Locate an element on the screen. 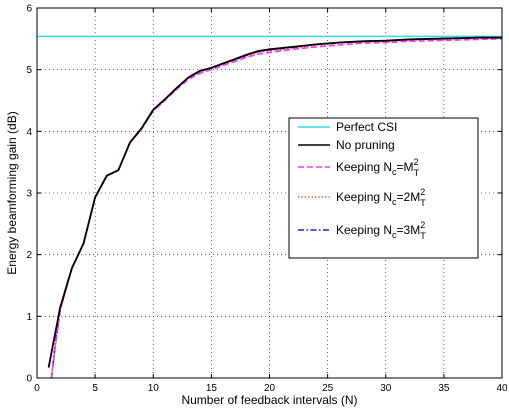 This screenshot has width=509, height=411. legend-label-text: Perfect CSI is located at coordinates (366, 127).